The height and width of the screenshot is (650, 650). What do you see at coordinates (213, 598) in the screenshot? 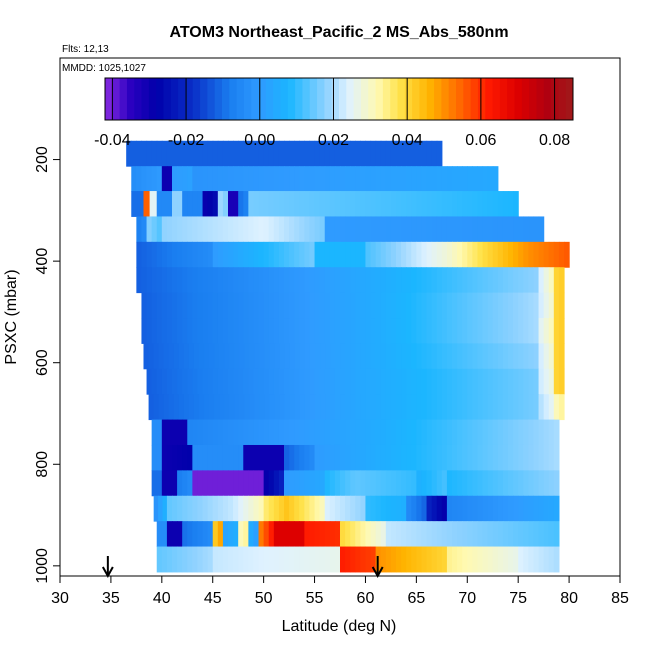
I see `x-tick-label: 45` at bounding box center [213, 598].